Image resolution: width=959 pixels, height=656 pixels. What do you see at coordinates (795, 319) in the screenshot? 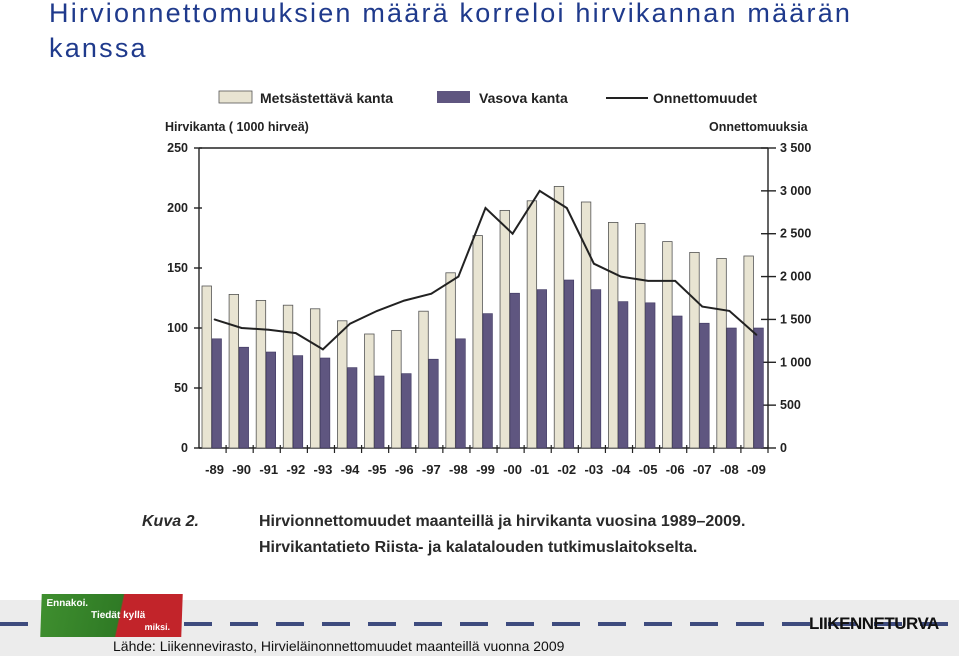
I see `right-tick-label: 1 500` at bounding box center [795, 319].